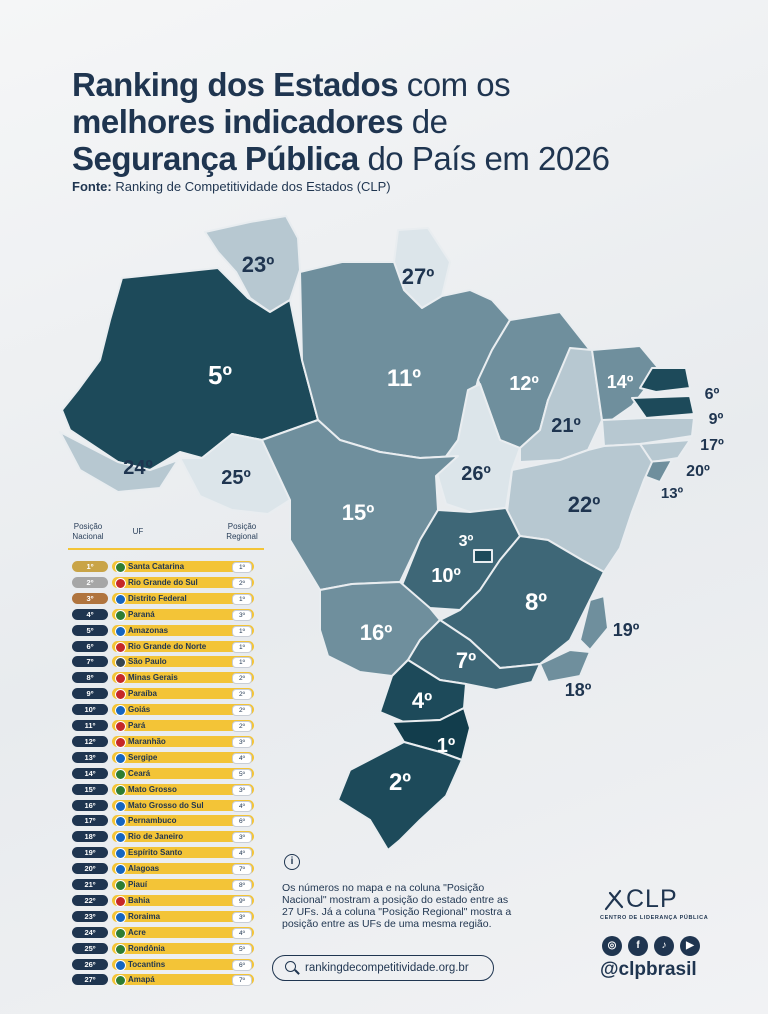  What do you see at coordinates (155, 853) in the screenshot?
I see `state-name: Espírito Santo` at bounding box center [155, 853].